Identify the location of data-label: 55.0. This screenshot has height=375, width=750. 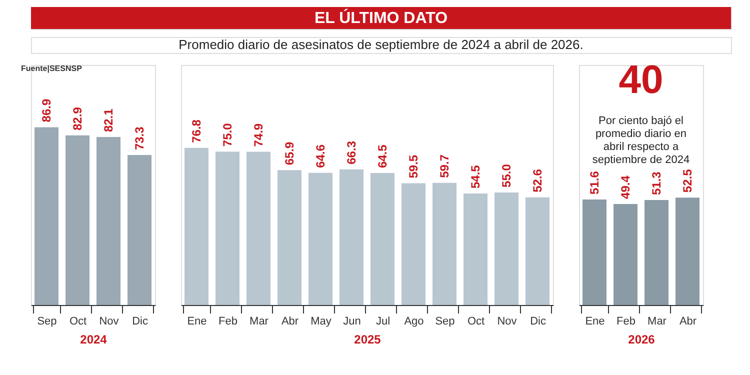
(507, 176).